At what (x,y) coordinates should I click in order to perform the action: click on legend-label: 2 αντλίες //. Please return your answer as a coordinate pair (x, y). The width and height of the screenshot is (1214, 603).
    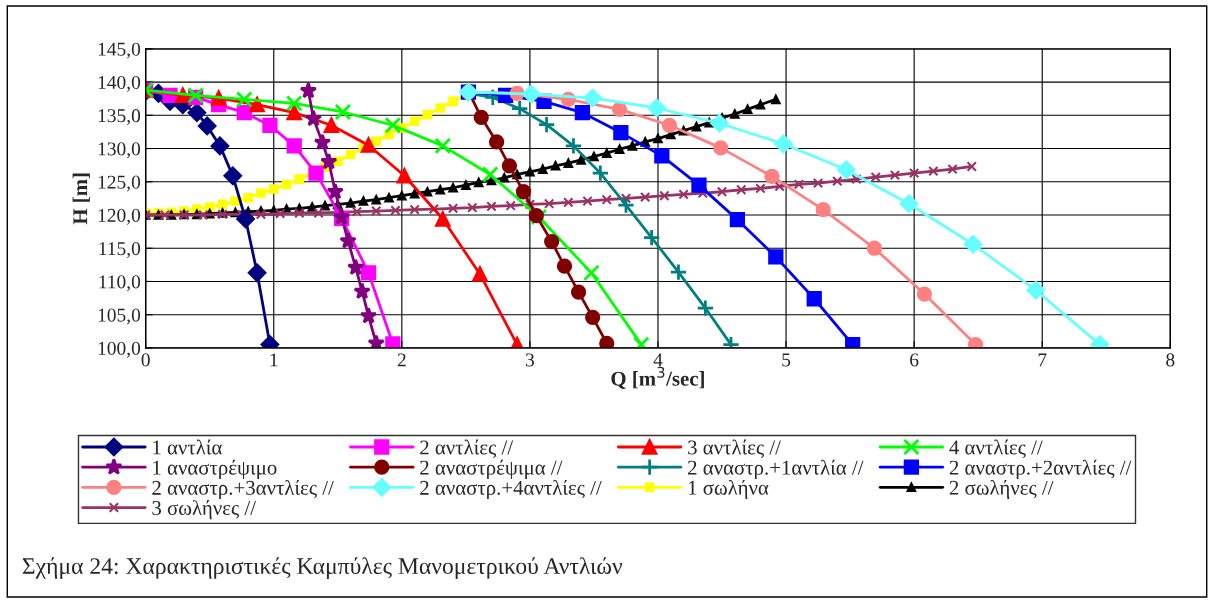
    Looking at the image, I should click on (467, 448).